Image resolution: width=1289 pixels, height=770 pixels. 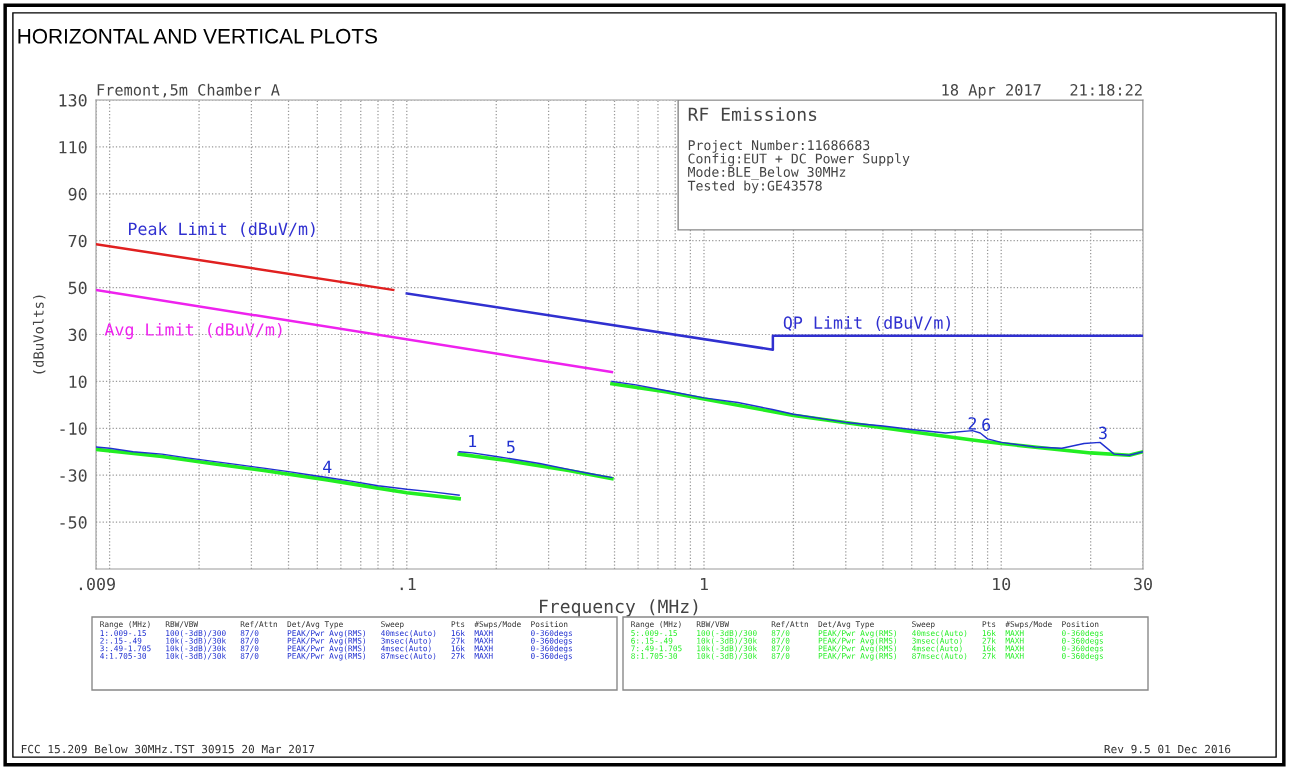 What do you see at coordinates (619, 608) in the screenshot?
I see `x-axis-title: Frequency (MHz)` at bounding box center [619, 608].